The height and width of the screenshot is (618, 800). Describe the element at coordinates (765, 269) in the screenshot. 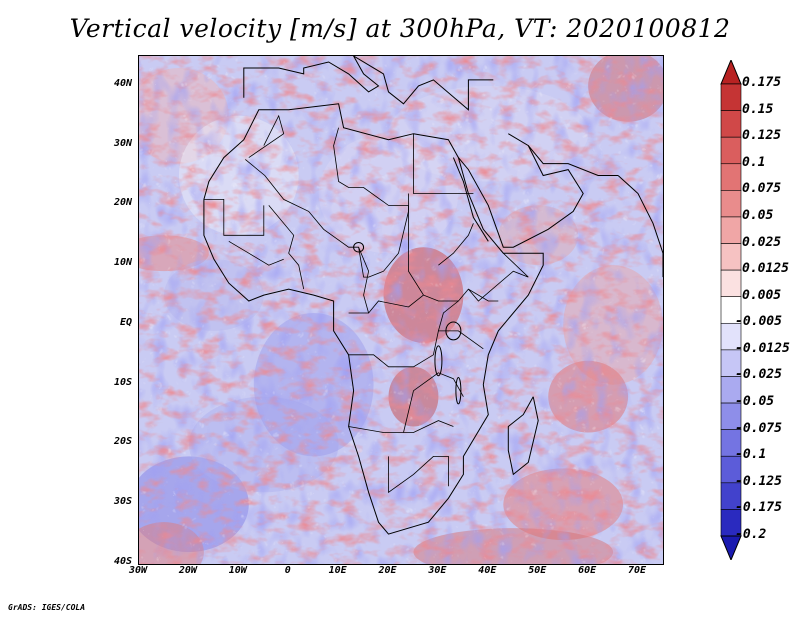

I see `colorbar-tick-label: 0.0125` at that location.